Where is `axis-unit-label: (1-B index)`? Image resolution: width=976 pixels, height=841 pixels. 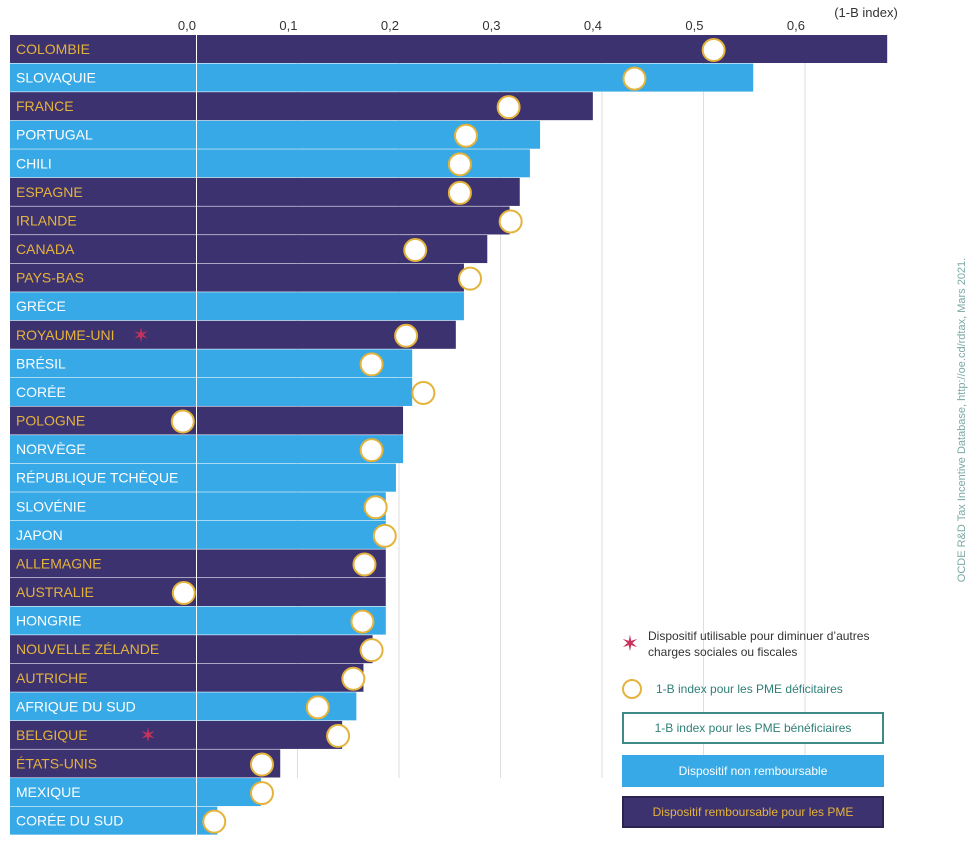
axis-unit-label: (1-B index) is located at coordinates (866, 12).